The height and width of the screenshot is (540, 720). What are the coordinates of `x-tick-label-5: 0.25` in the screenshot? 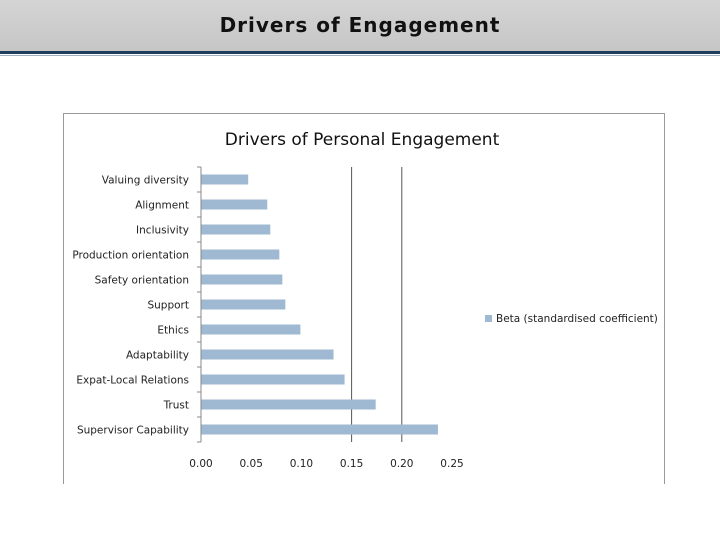 It's located at (451, 464).